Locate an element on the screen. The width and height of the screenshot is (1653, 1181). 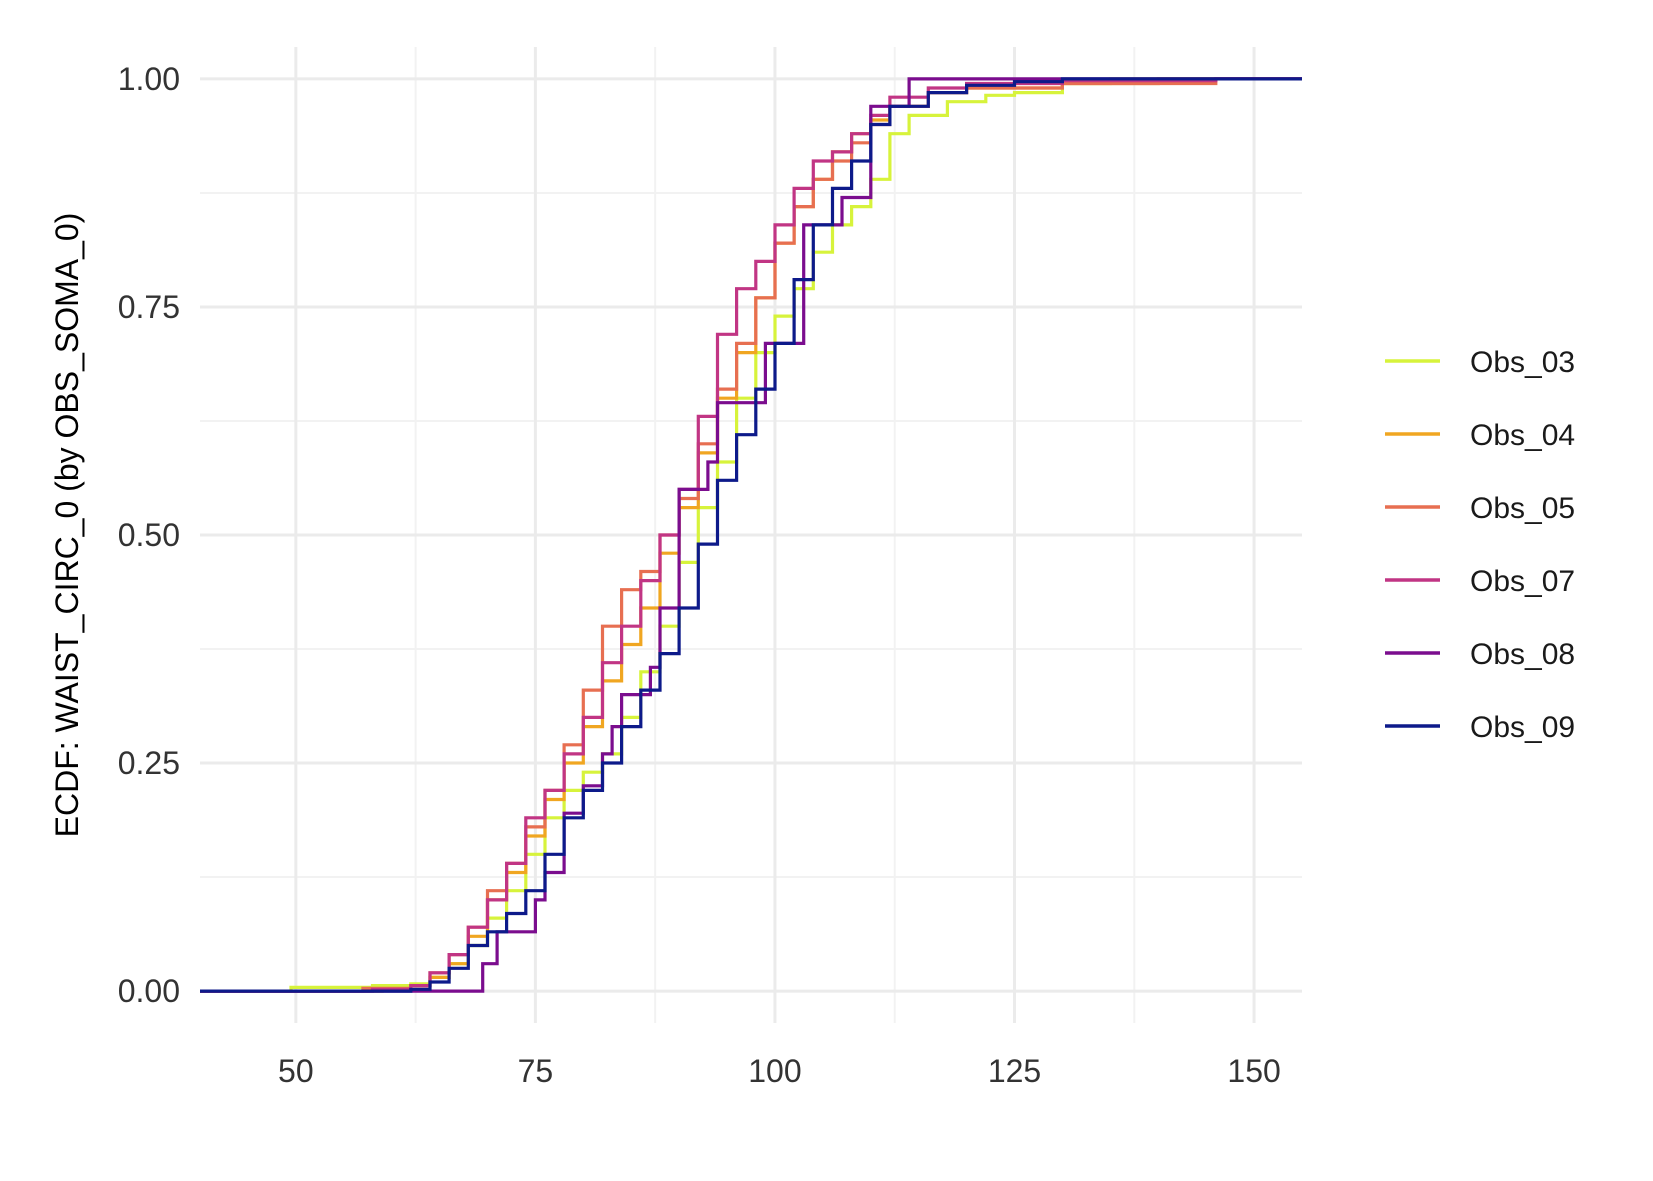
x-tick-label: 125 is located at coordinates (1014, 1071).